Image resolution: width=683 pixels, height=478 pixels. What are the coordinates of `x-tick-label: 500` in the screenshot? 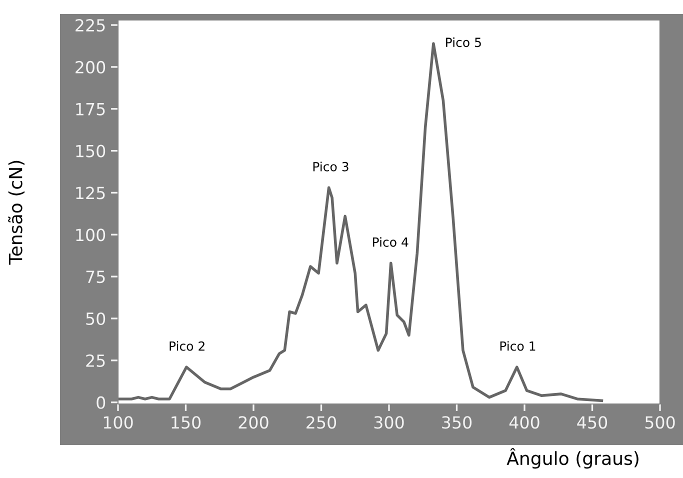 It's located at (660, 422).